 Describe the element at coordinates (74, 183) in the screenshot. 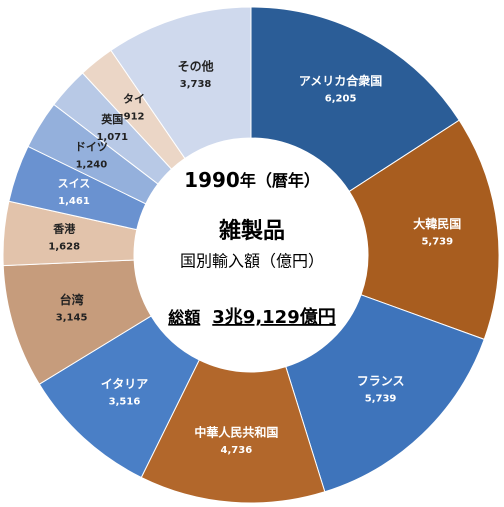

I see `slice-label: スイス` at that location.